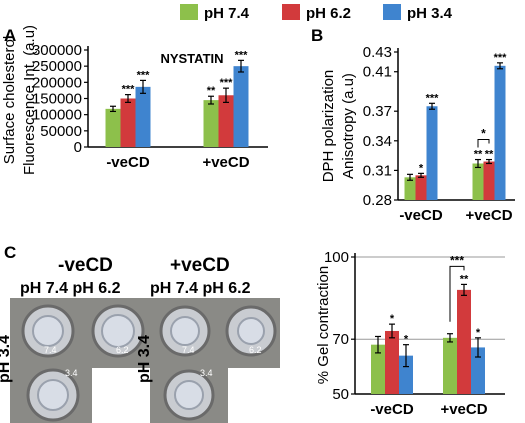 The height and width of the screenshot is (423, 525). I want to click on chart-b-bar-s0-g1, so click(478, 181).